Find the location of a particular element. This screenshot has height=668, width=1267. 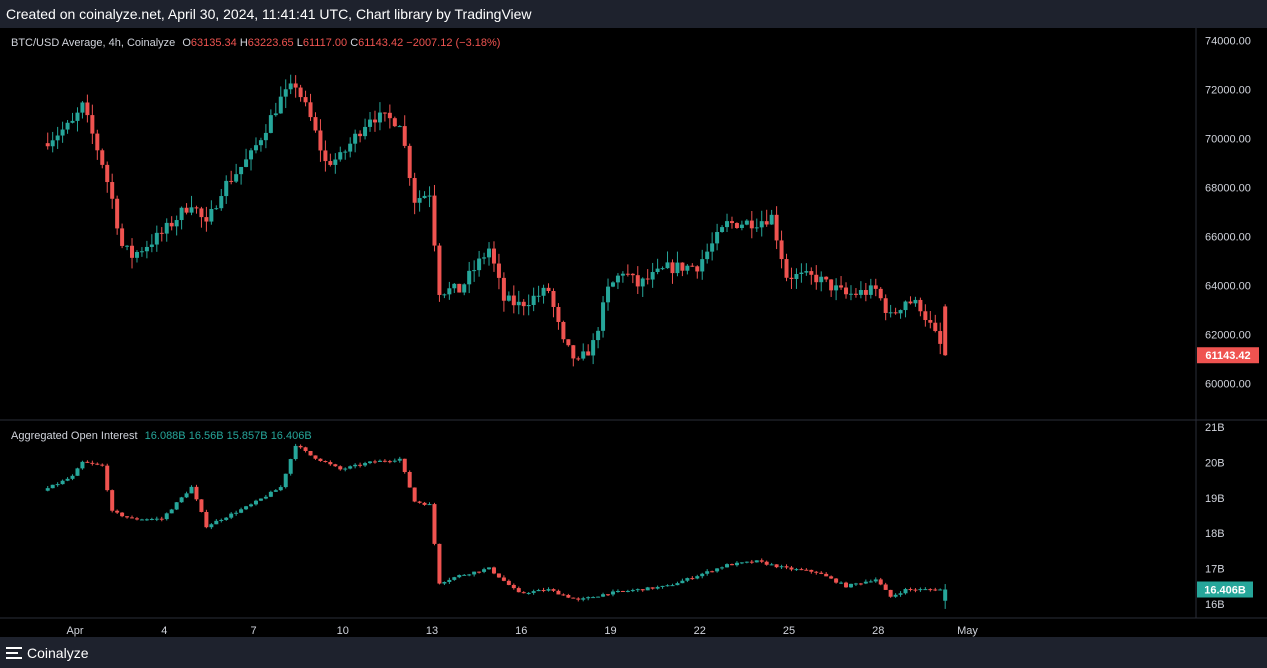

oi-last-value: 16.406B is located at coordinates (1225, 591).